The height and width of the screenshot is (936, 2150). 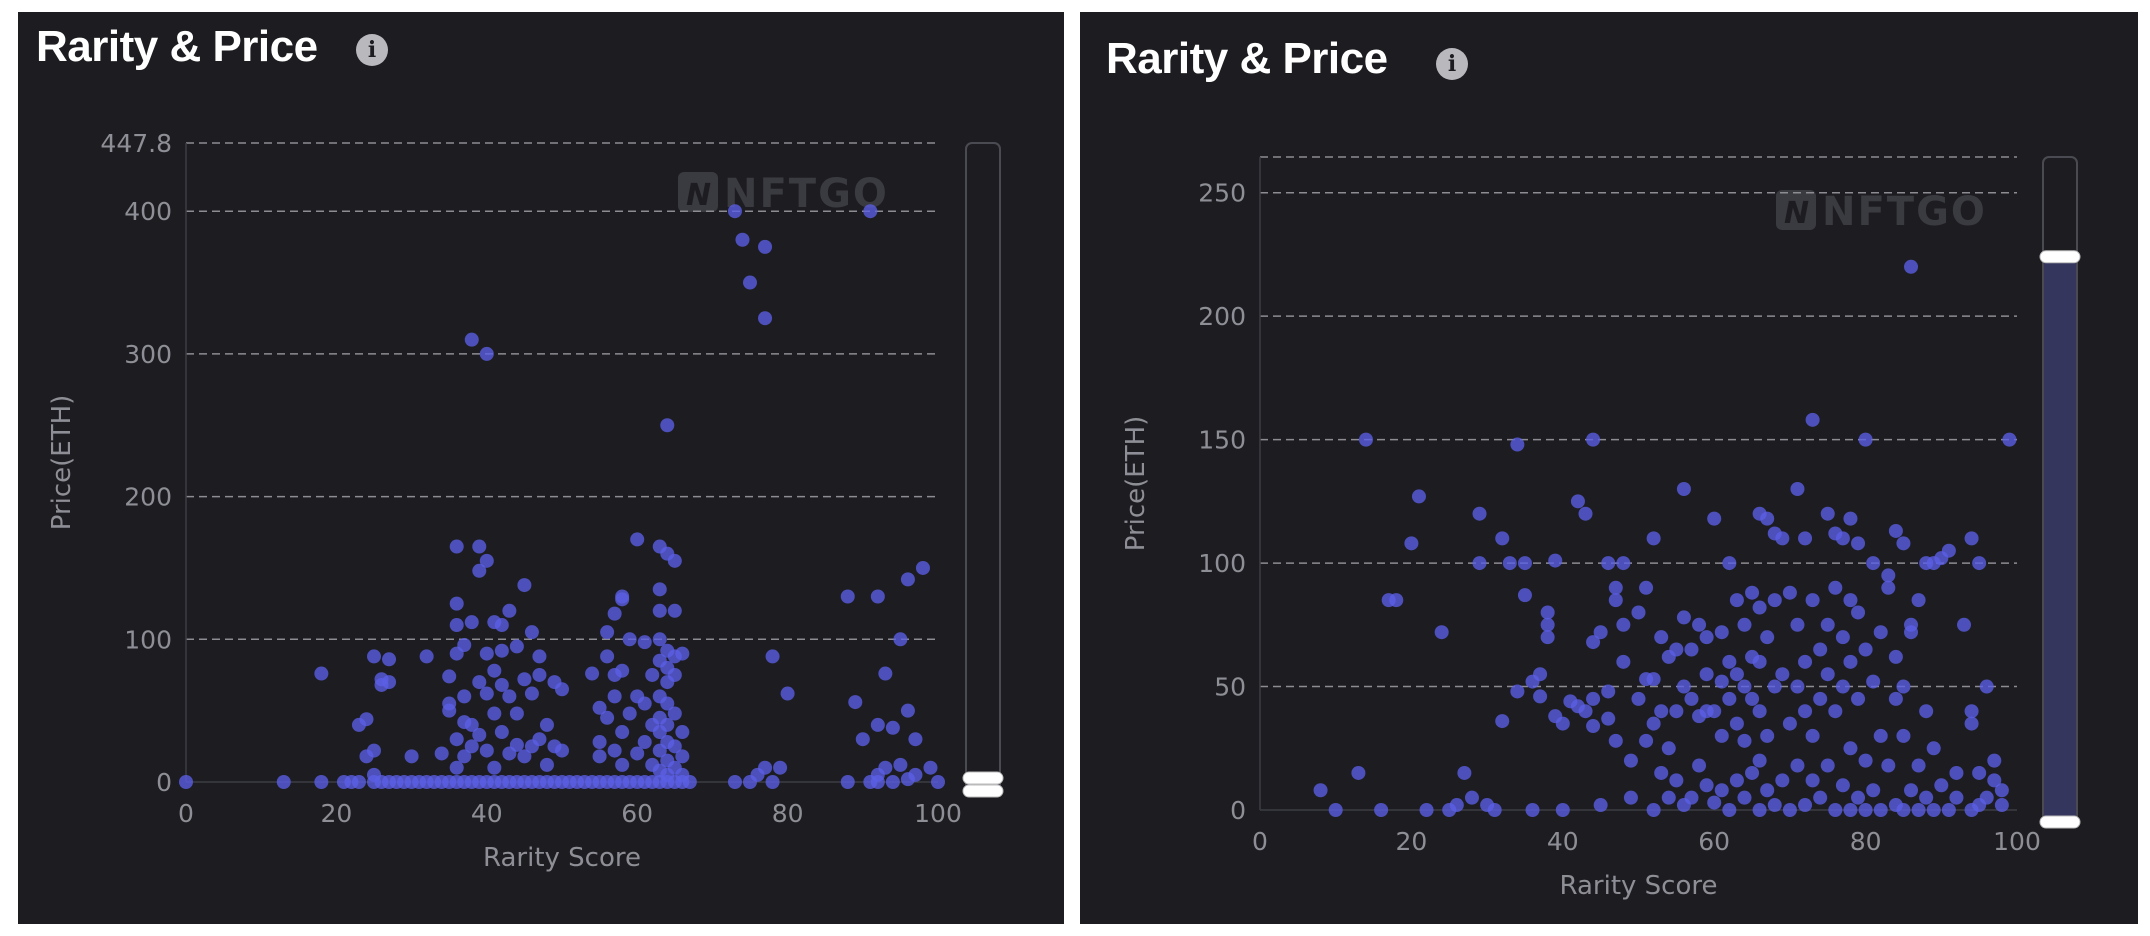 What do you see at coordinates (148, 211) in the screenshot?
I see `y-tick-label: 400` at bounding box center [148, 211].